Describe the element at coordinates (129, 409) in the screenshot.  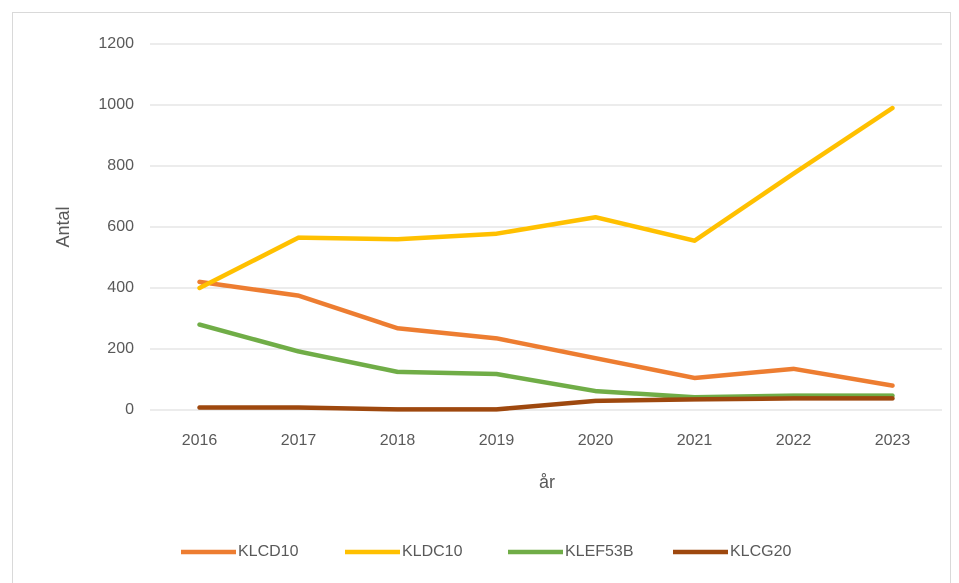
I see `y-tick-label: 0` at that location.